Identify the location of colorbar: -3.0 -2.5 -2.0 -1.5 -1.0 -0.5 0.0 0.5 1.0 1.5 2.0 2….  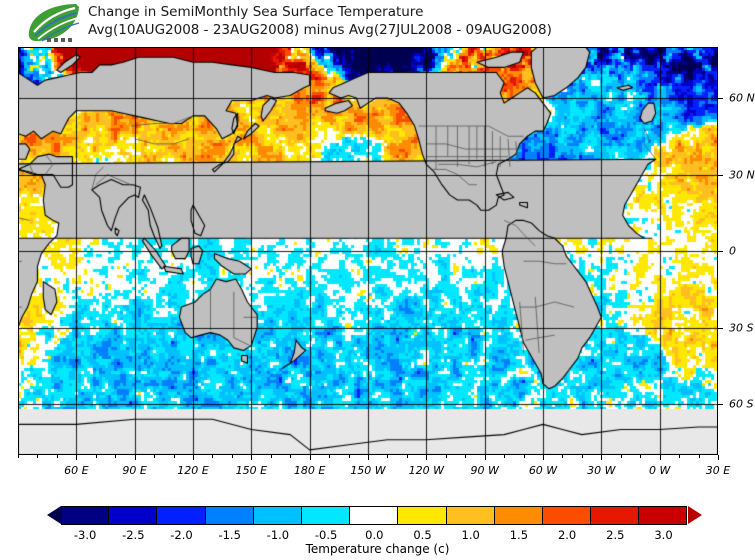
(377, 530).